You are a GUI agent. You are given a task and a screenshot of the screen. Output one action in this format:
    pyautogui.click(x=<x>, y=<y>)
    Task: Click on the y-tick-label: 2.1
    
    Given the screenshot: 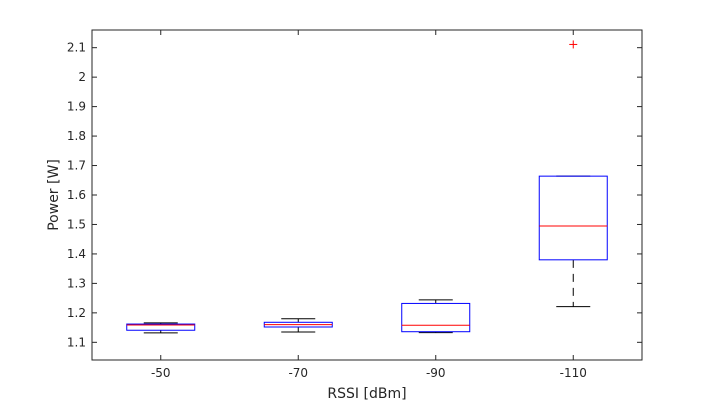 What is the action you would take?
    pyautogui.click(x=76, y=48)
    